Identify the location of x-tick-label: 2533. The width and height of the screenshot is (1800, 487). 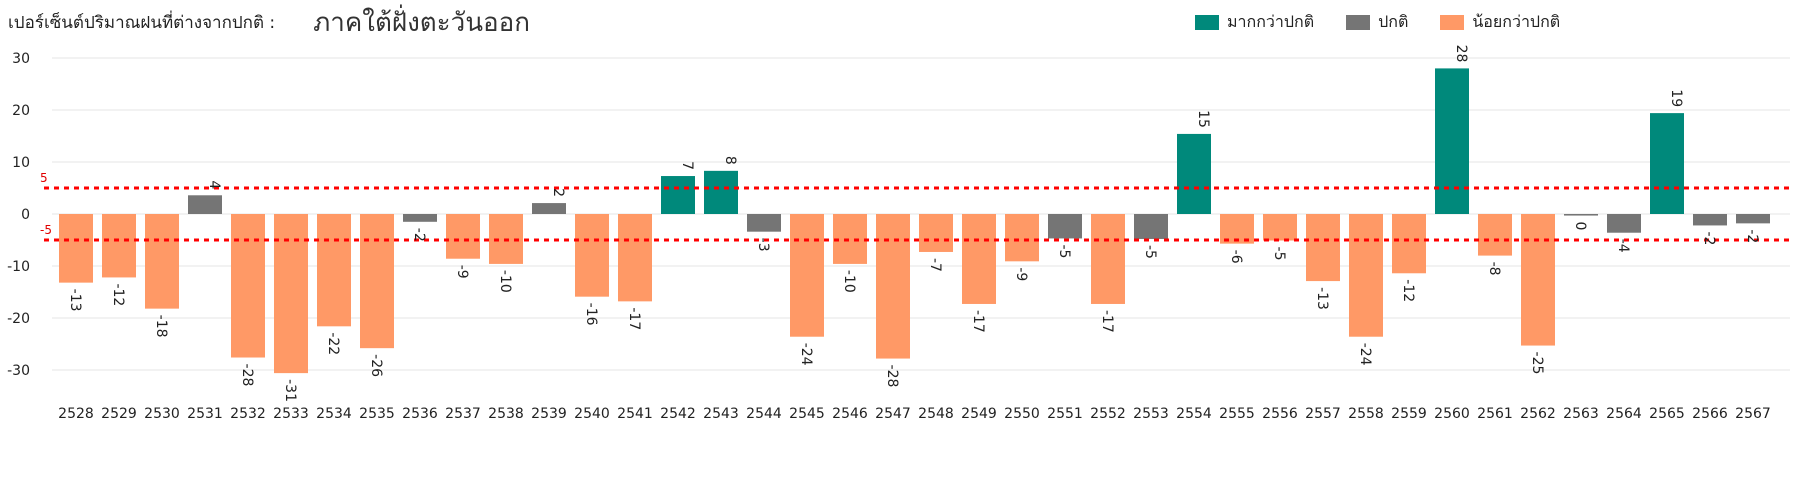
(291, 414).